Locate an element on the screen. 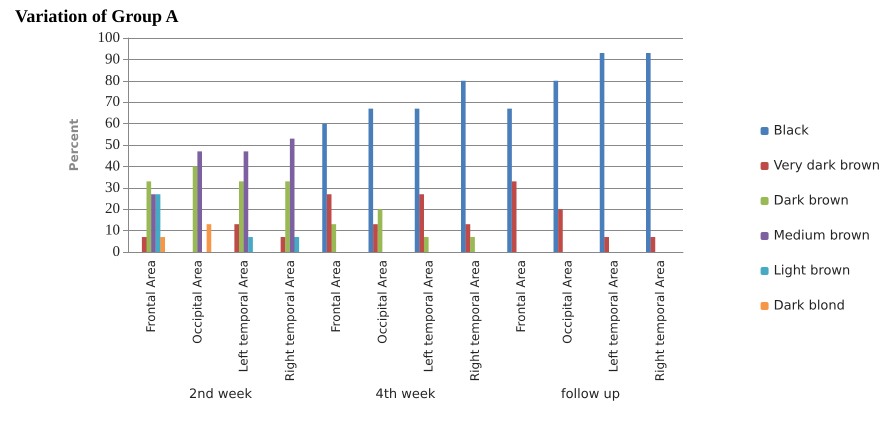  legend-label: Medium brown is located at coordinates (822, 236).